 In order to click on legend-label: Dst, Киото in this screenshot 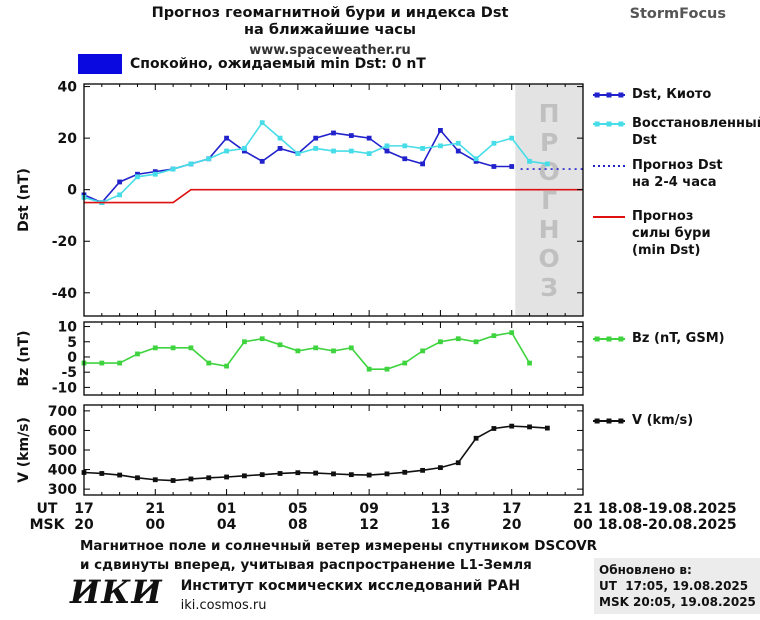, I will do `click(672, 94)`.